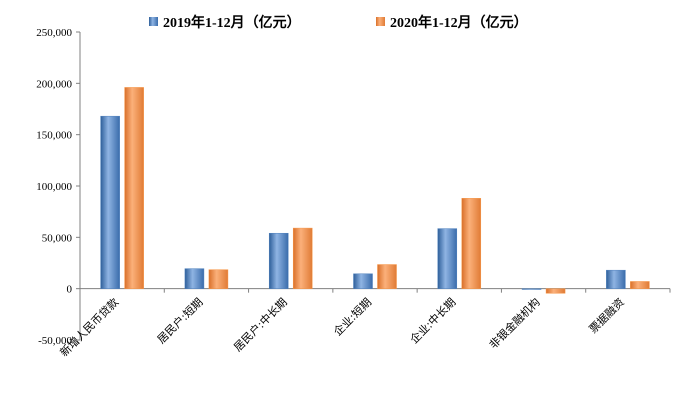 Image resolution: width=680 pixels, height=420 pixels. I want to click on chart-legend: 2019年1-12月（亿元） 2020年1-12月（亿元）, so click(338, 22).